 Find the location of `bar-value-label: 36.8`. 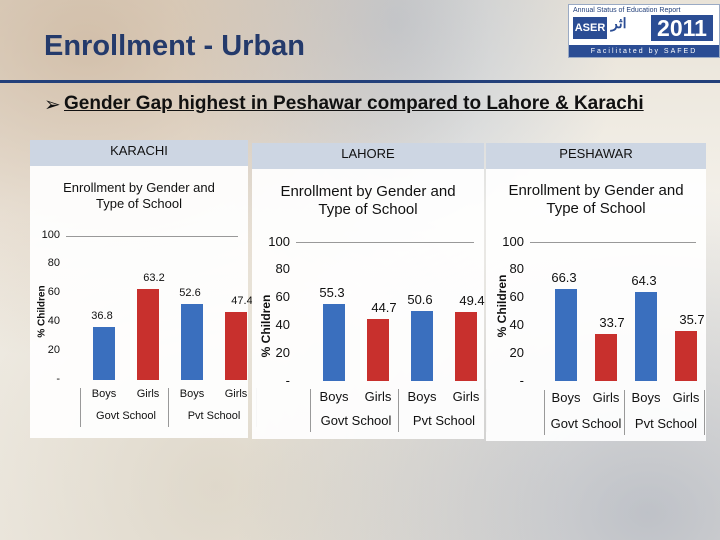

bar-value-label: 36.8 is located at coordinates (102, 316).